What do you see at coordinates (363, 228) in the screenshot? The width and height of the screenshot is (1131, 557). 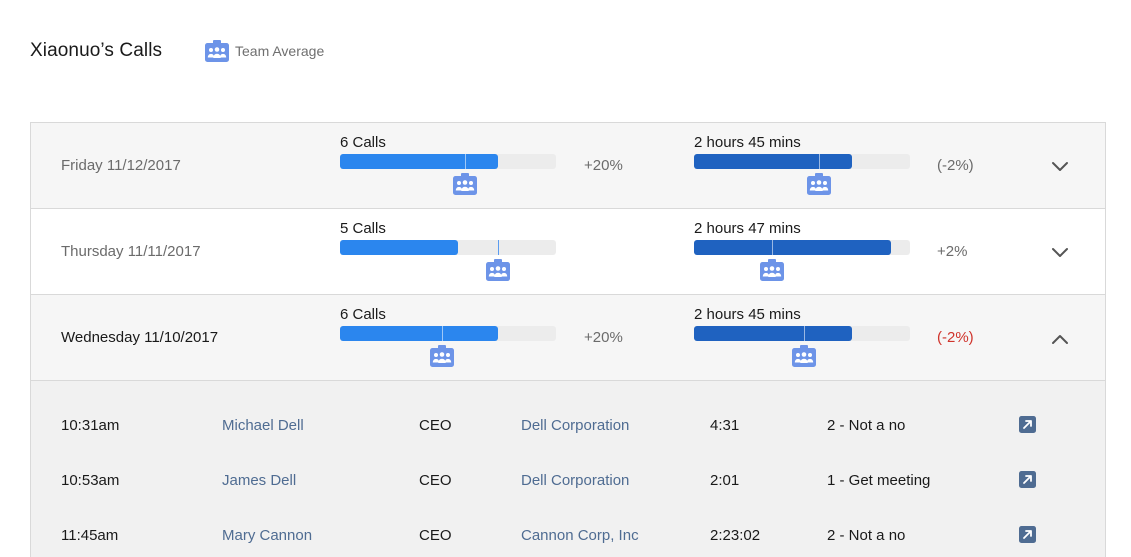 I see `calls-count-label: 5 Calls` at bounding box center [363, 228].